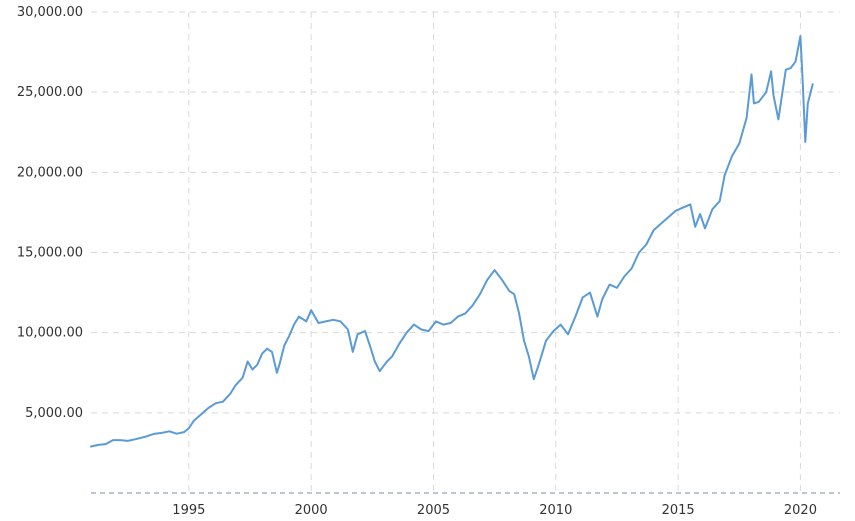  Describe the element at coordinates (50, 92) in the screenshot. I see `y-tick-label: 25,000.00` at that location.